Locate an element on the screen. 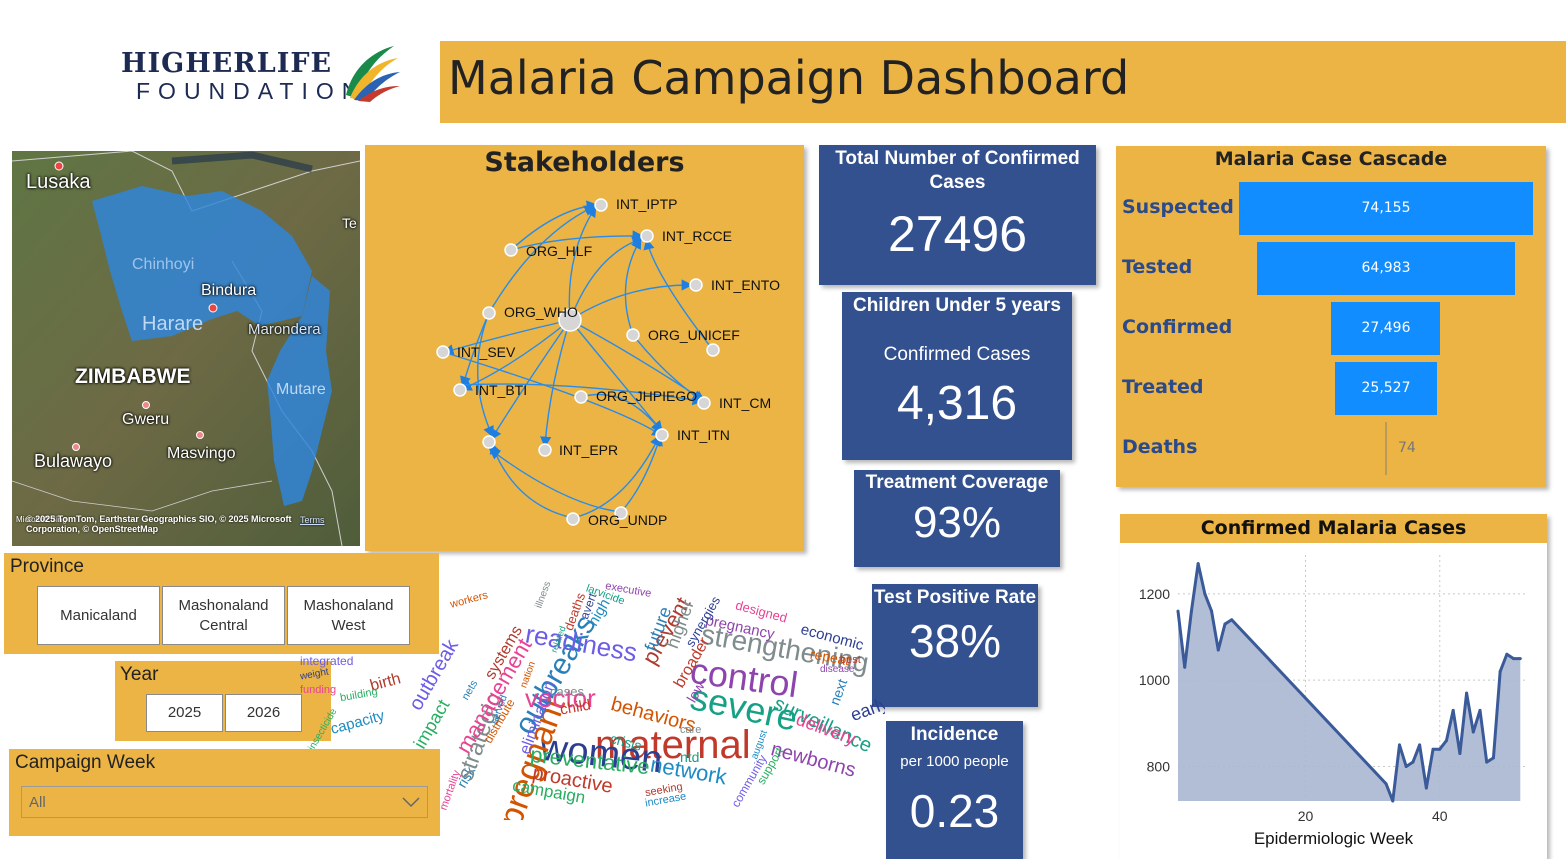 The width and height of the screenshot is (1566, 859). kpi-treatment-value: 93% is located at coordinates (957, 522).